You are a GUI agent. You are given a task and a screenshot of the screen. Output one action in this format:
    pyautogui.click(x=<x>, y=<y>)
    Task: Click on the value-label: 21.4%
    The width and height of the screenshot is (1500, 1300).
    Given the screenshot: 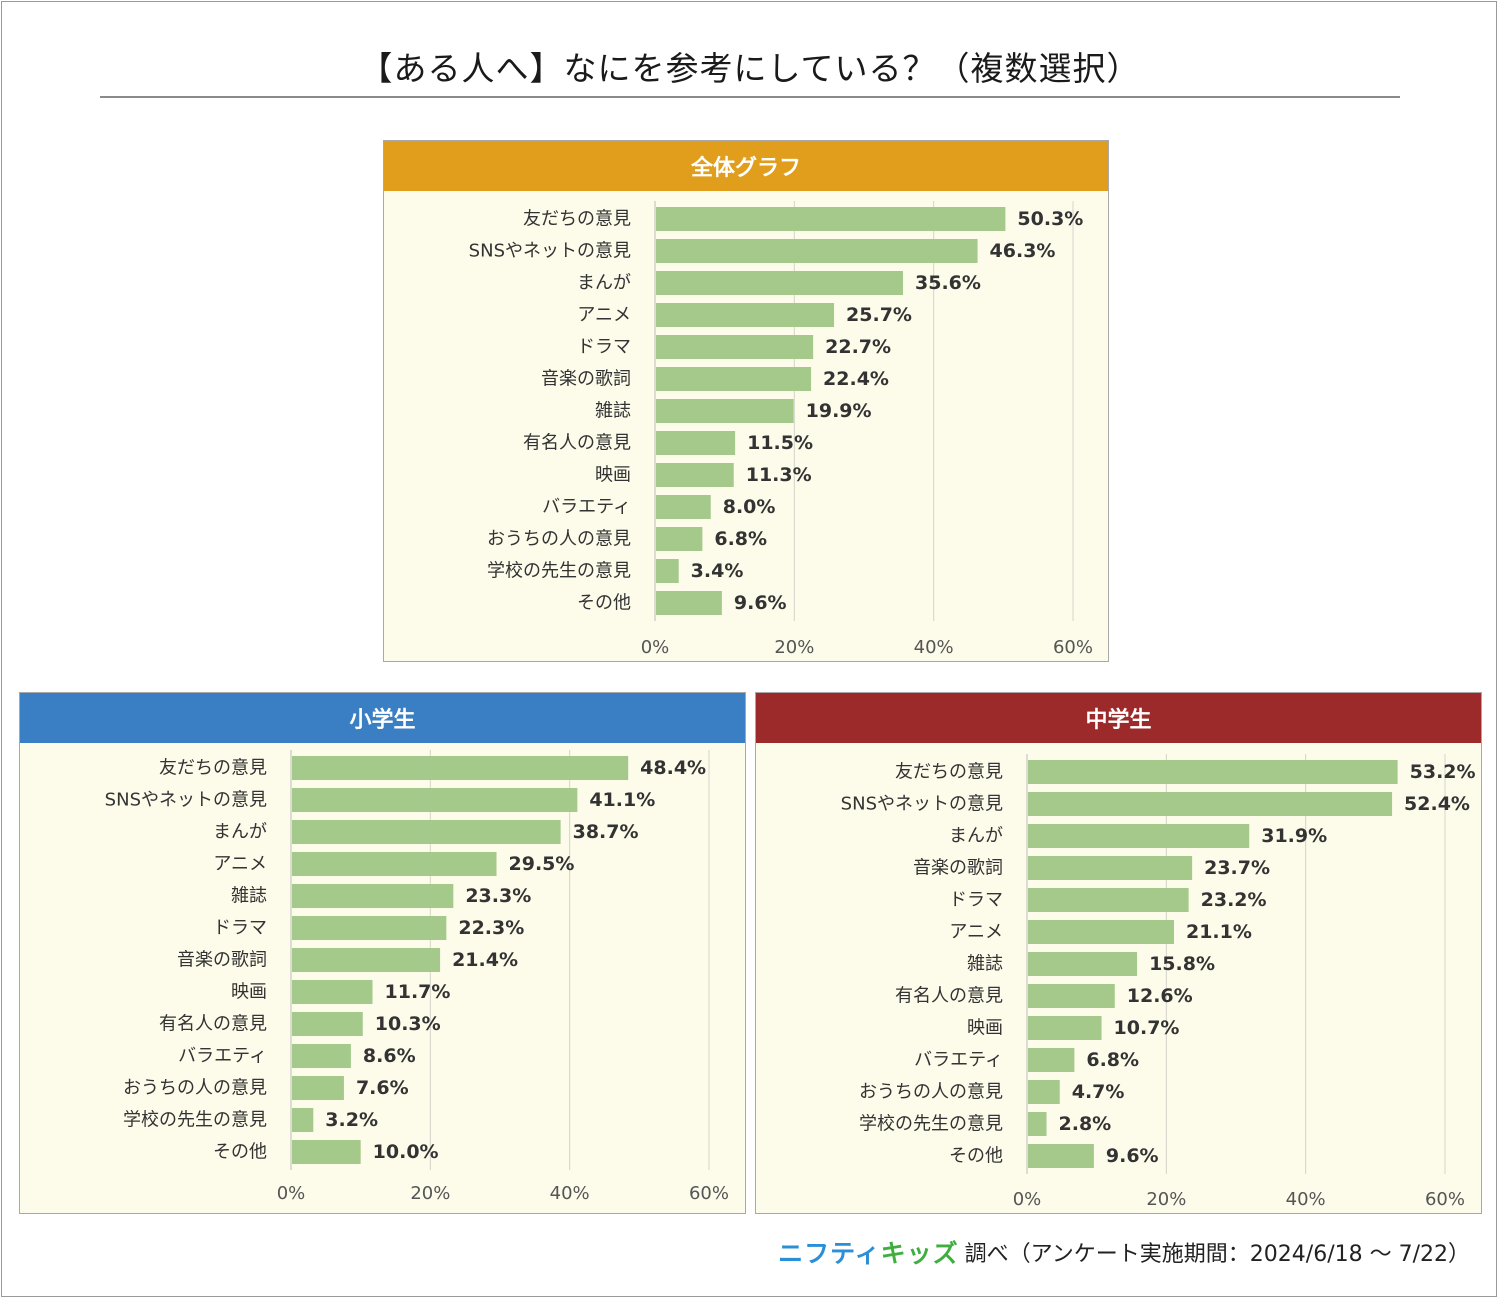 What is the action you would take?
    pyautogui.click(x=485, y=960)
    